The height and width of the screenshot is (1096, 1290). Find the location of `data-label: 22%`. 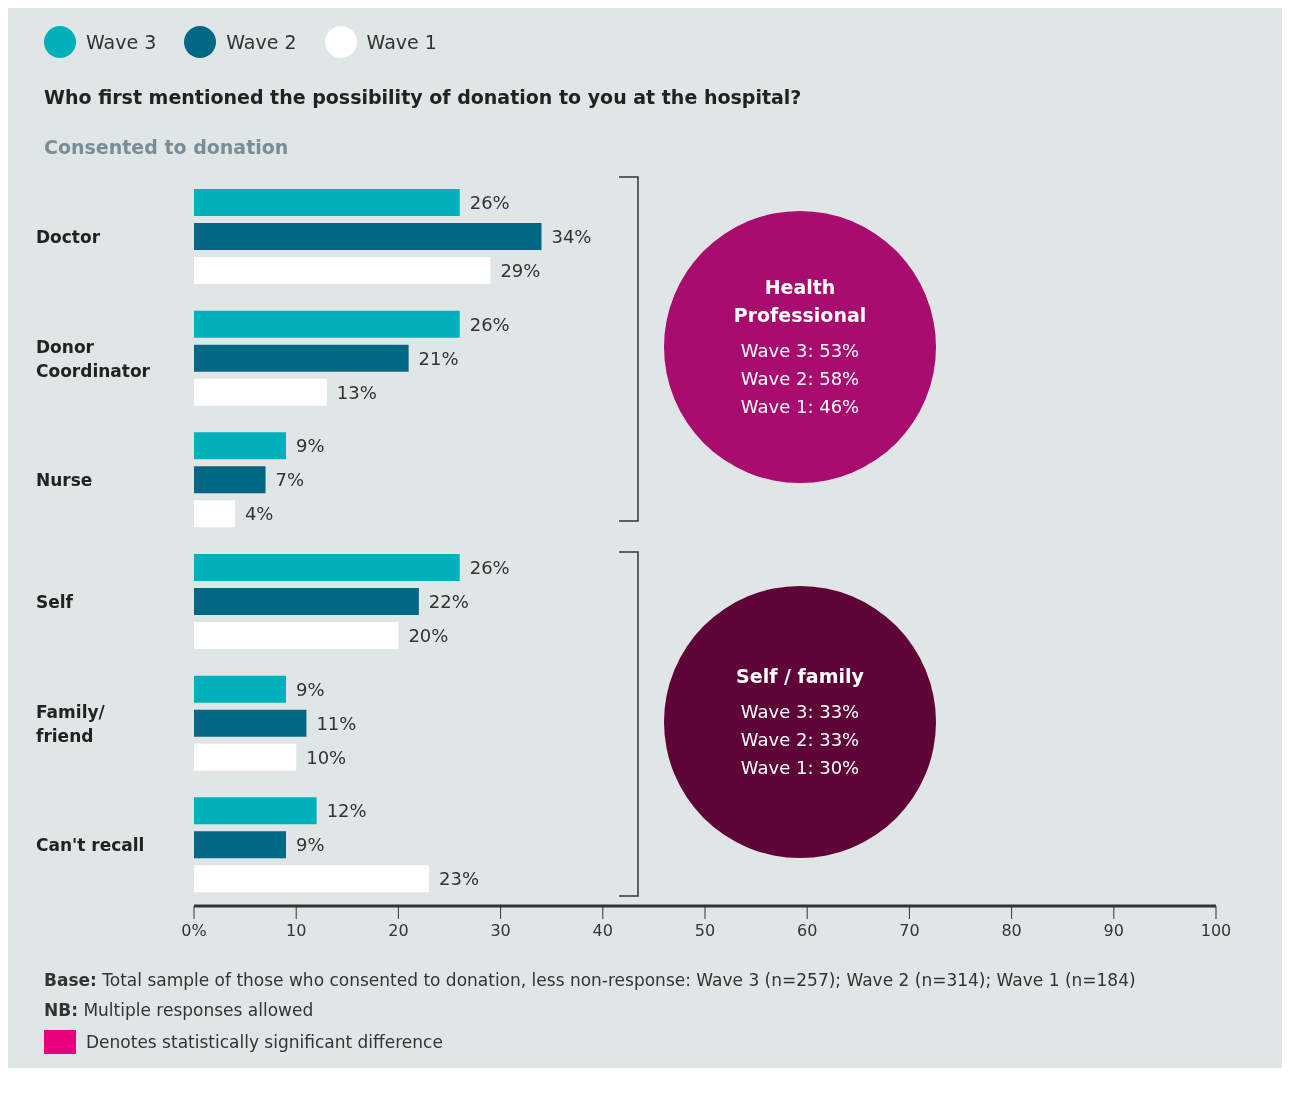

data-label: 22% is located at coordinates (448, 601).